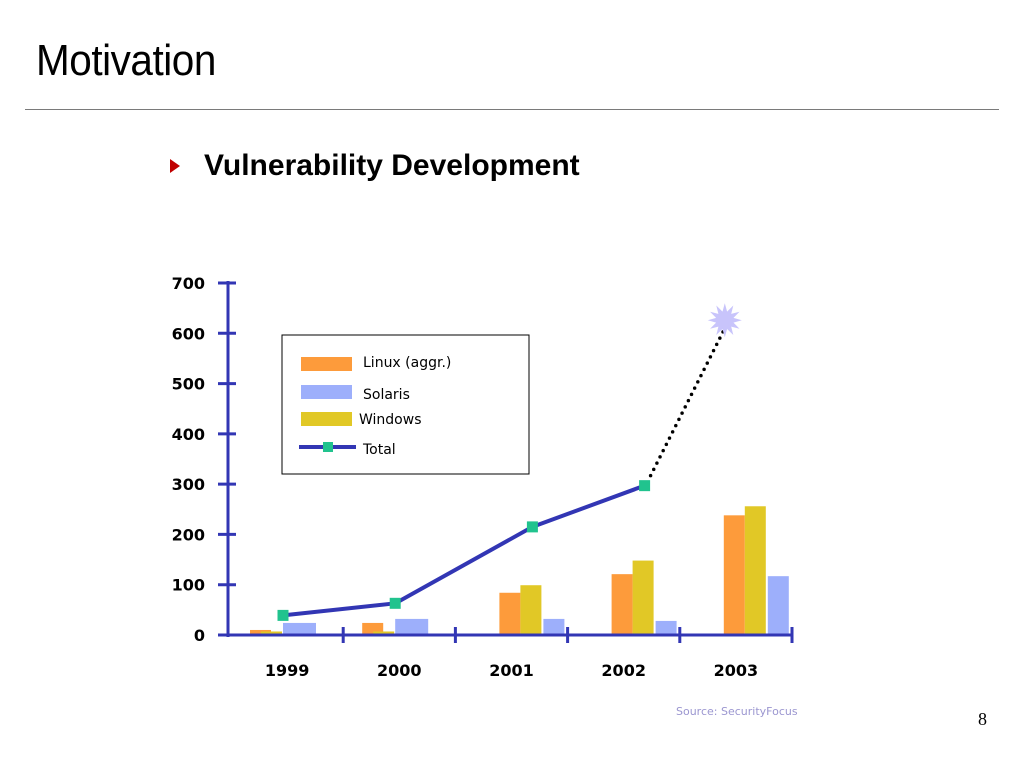 The height and width of the screenshot is (768, 1024). I want to click on bar-solaris-2003, so click(778, 605).